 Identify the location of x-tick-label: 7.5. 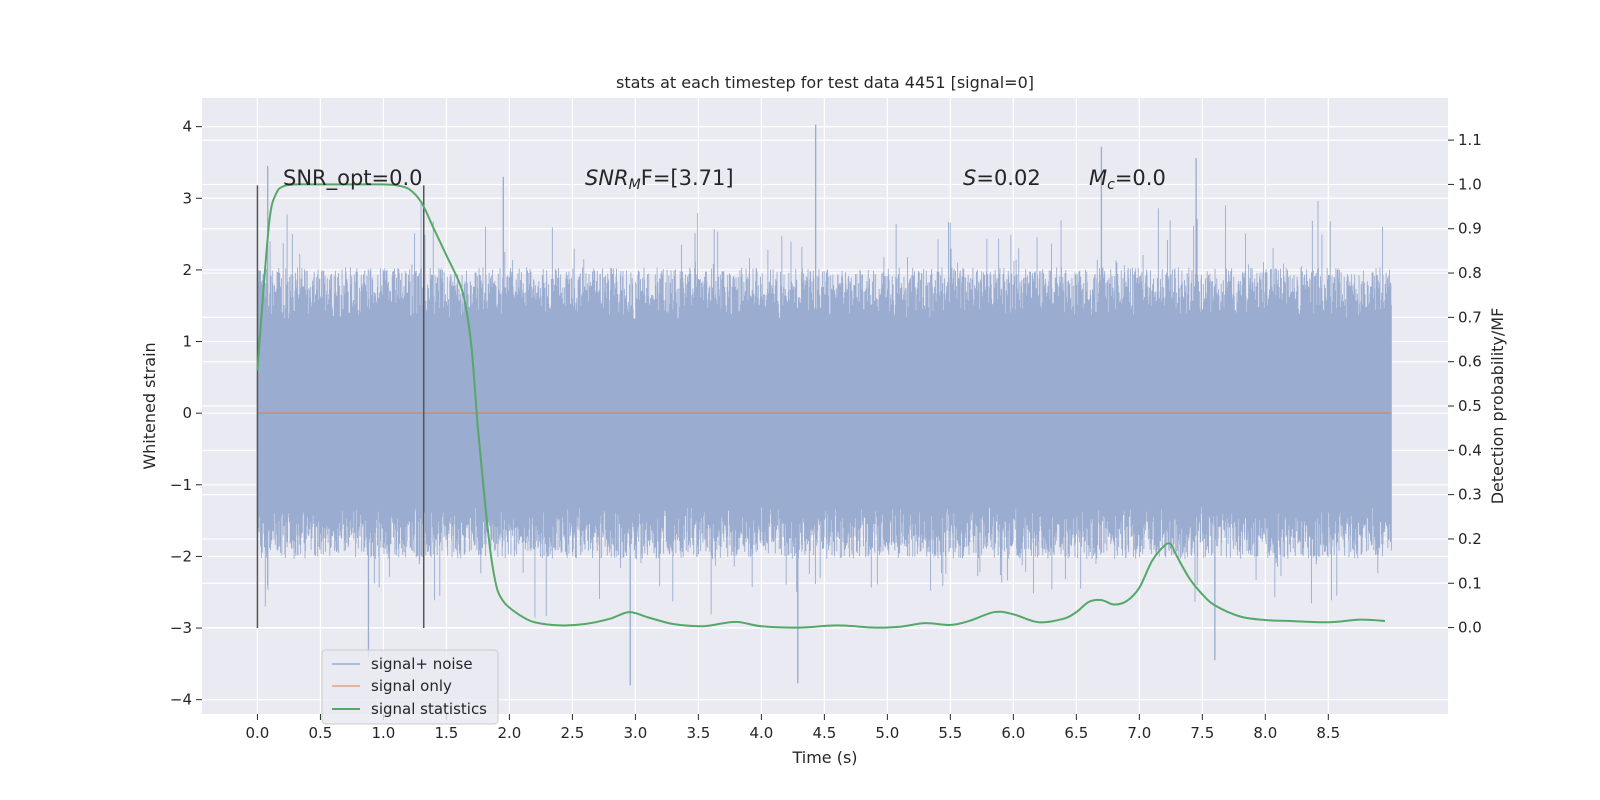
(1202, 733).